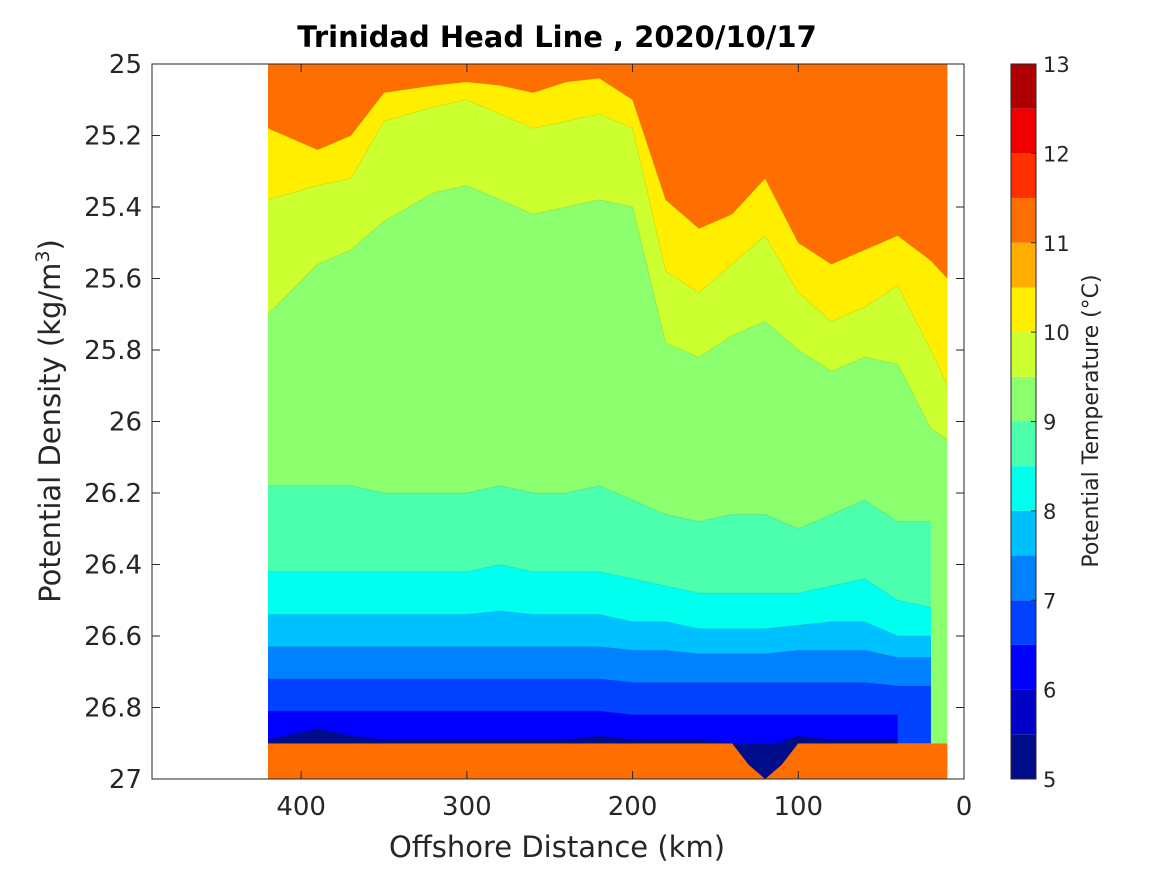 This screenshot has width=1167, height=875. What do you see at coordinates (1056, 244) in the screenshot?
I see `colorbar-tick-label: 11` at bounding box center [1056, 244].